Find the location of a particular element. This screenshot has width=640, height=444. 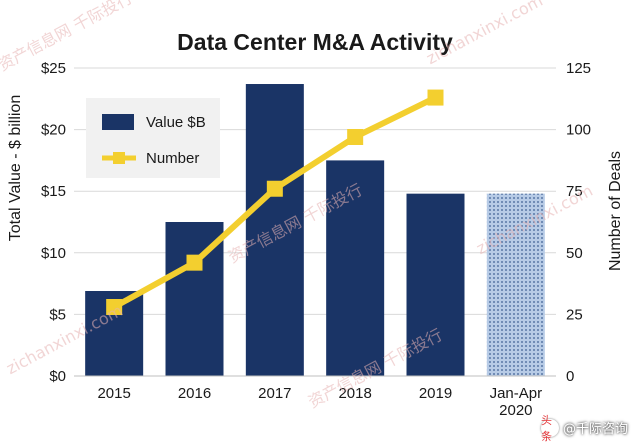

y2-tick-label: 25 is located at coordinates (574, 314).